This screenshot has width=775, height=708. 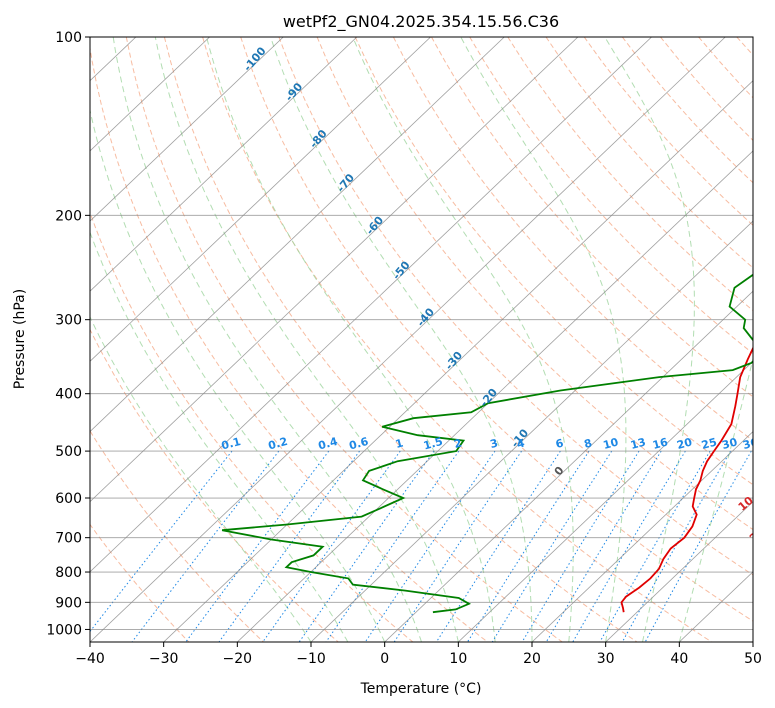 What do you see at coordinates (757, 535) in the screenshot?
I see `dry-adiabat-label: 20` at bounding box center [757, 535].